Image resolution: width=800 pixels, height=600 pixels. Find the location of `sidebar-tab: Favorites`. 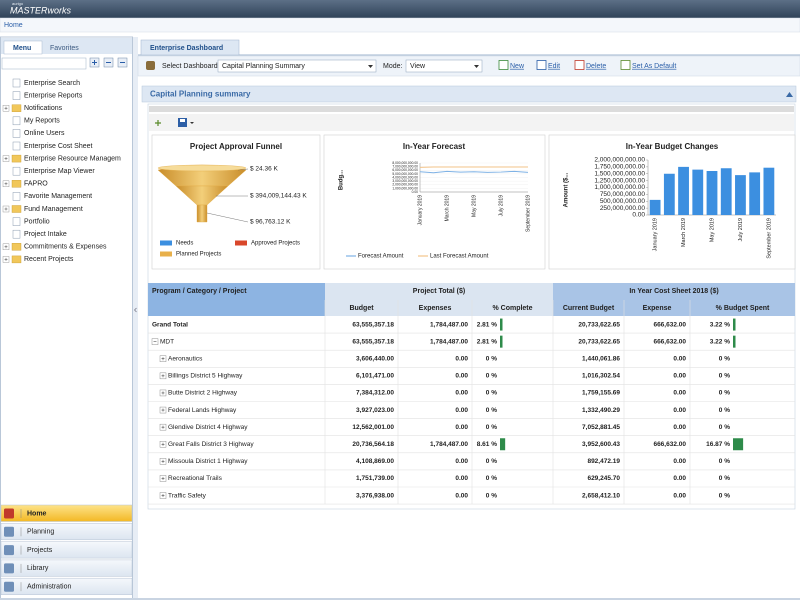

sidebar-tab: Favorites is located at coordinates (64, 48).